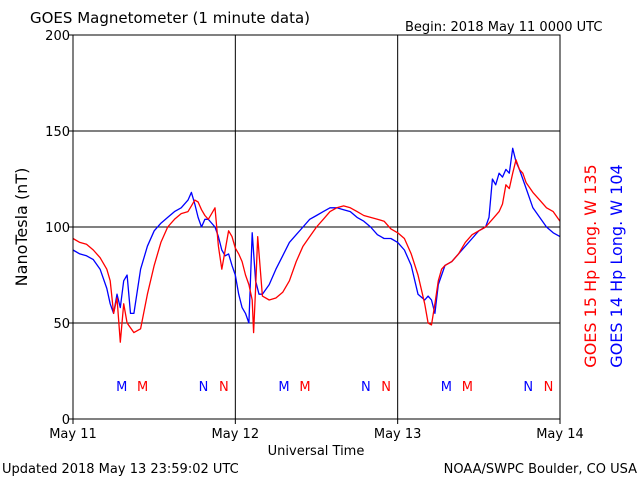 The height and width of the screenshot is (480, 640). I want to click on updated-timestamp: Updated 2018 May 13 23:59:02 UTC, so click(120, 469).